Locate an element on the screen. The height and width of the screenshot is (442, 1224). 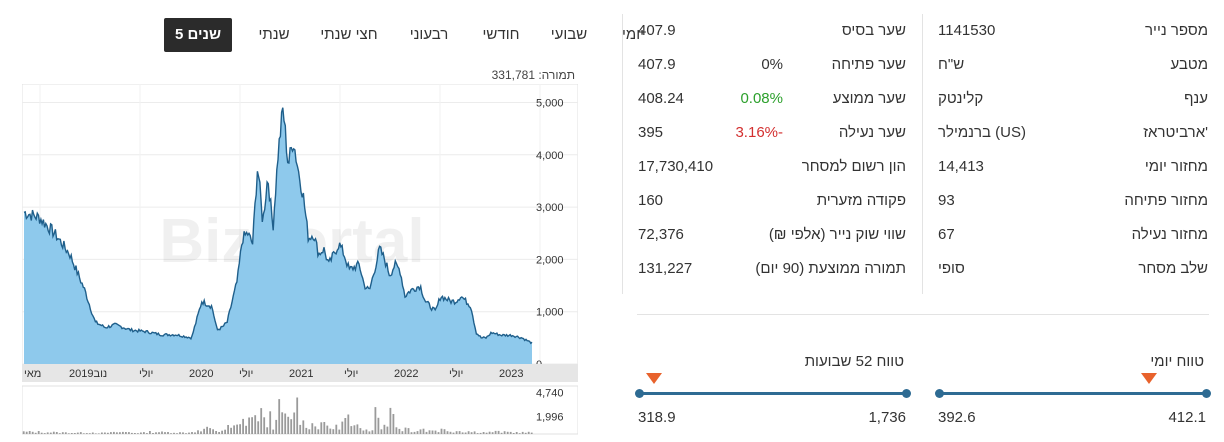
daily-range-marker-icon is located at coordinates (1148, 378).